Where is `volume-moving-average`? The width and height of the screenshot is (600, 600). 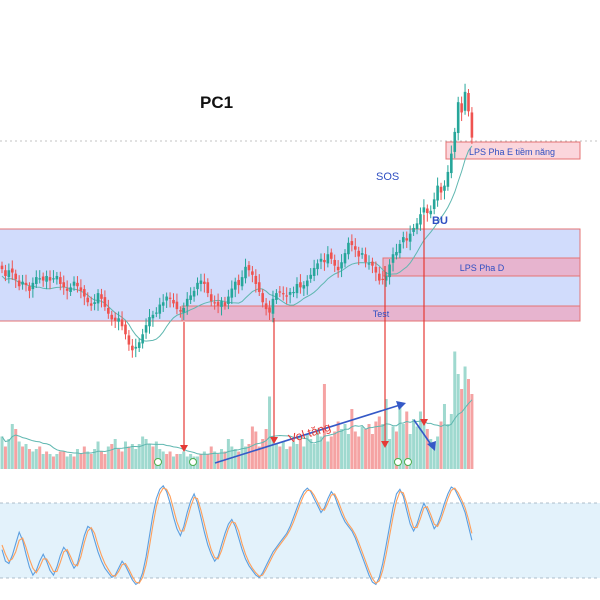 volume-moving-average is located at coordinates (237, 427).